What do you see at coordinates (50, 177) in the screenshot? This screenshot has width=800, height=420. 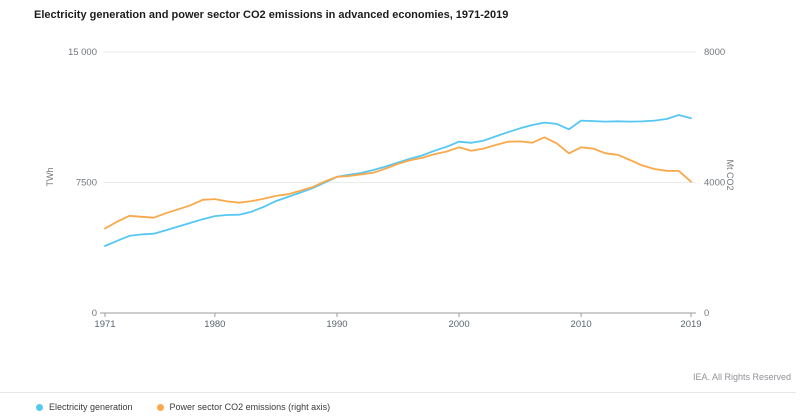 I see `left-axis-title: TWh` at bounding box center [50, 177].